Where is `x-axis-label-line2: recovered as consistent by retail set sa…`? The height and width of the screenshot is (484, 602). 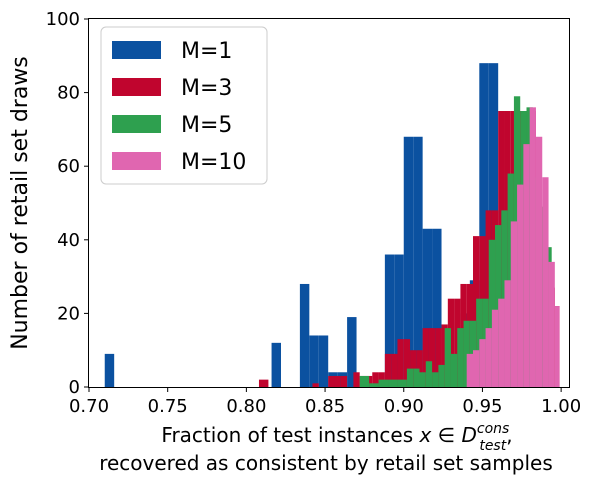 x-axis-label-line2: recovered as consistent by retail set sa… is located at coordinates (326, 463).